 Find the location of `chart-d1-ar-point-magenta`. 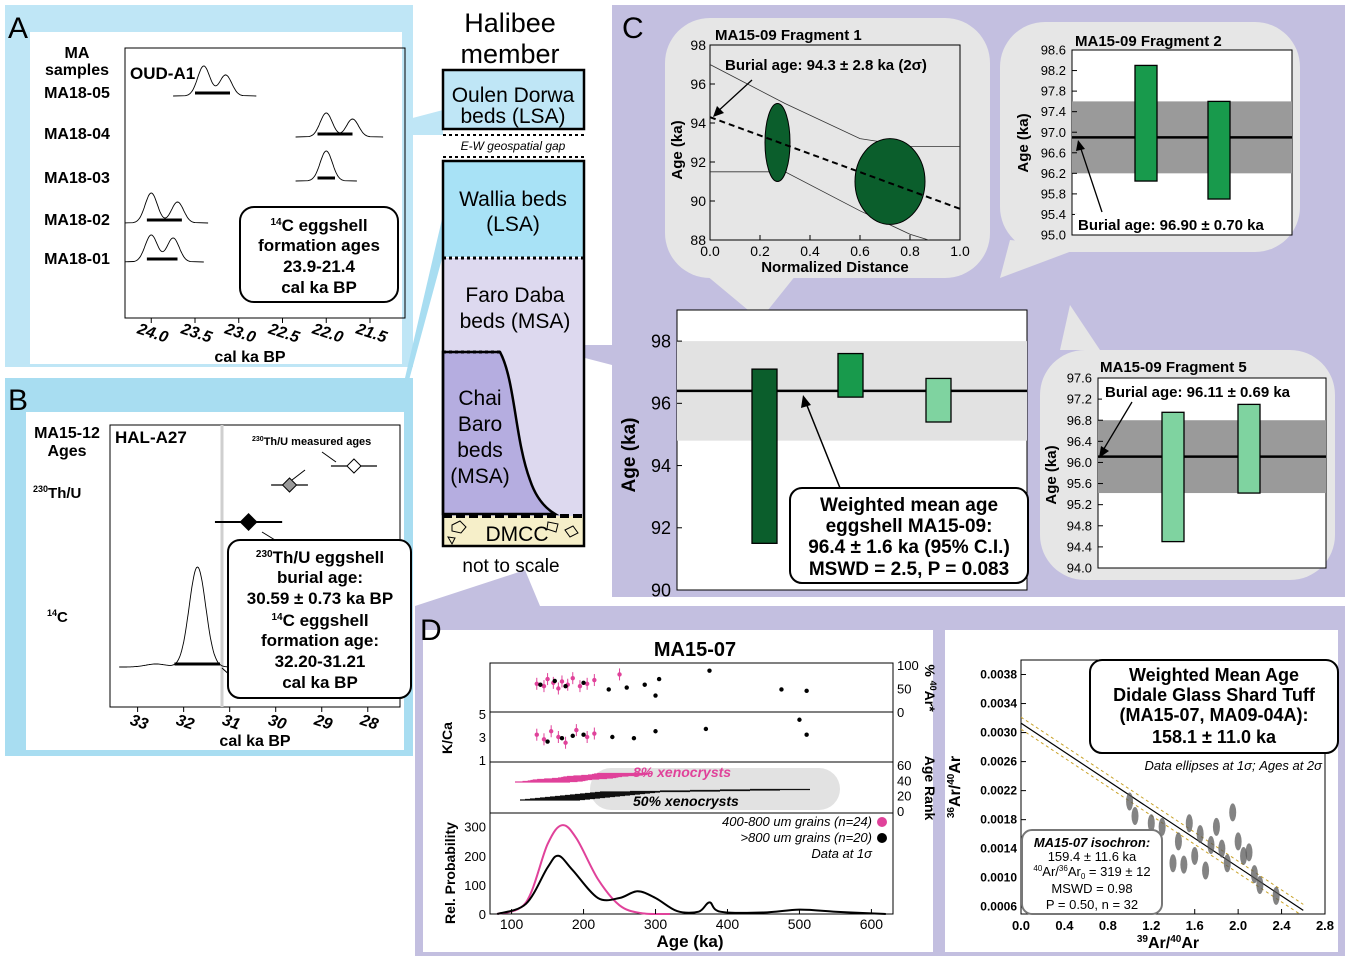

chart-d1-ar-point-magenta is located at coordinates (572, 678).